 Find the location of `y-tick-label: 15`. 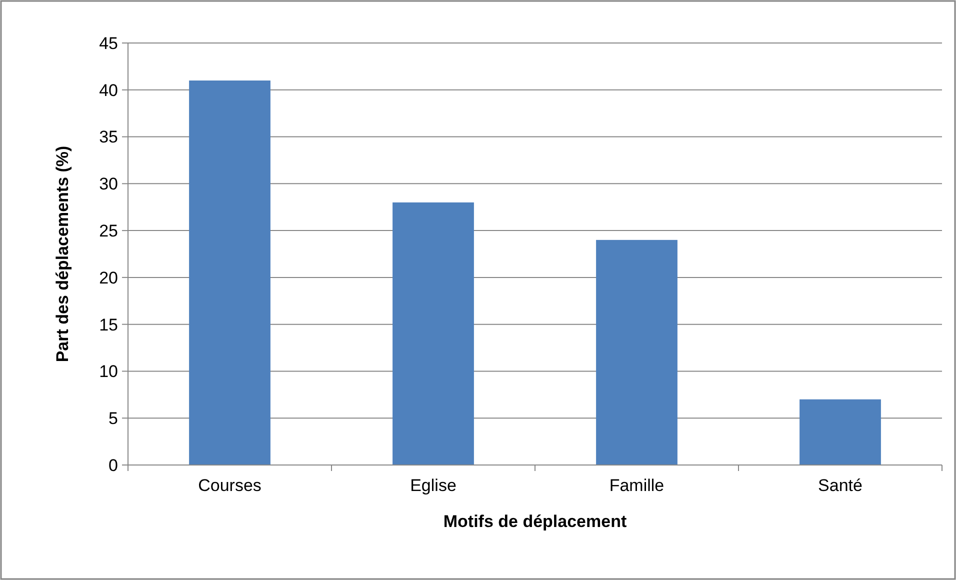

y-tick-label: 15 is located at coordinates (108, 324).